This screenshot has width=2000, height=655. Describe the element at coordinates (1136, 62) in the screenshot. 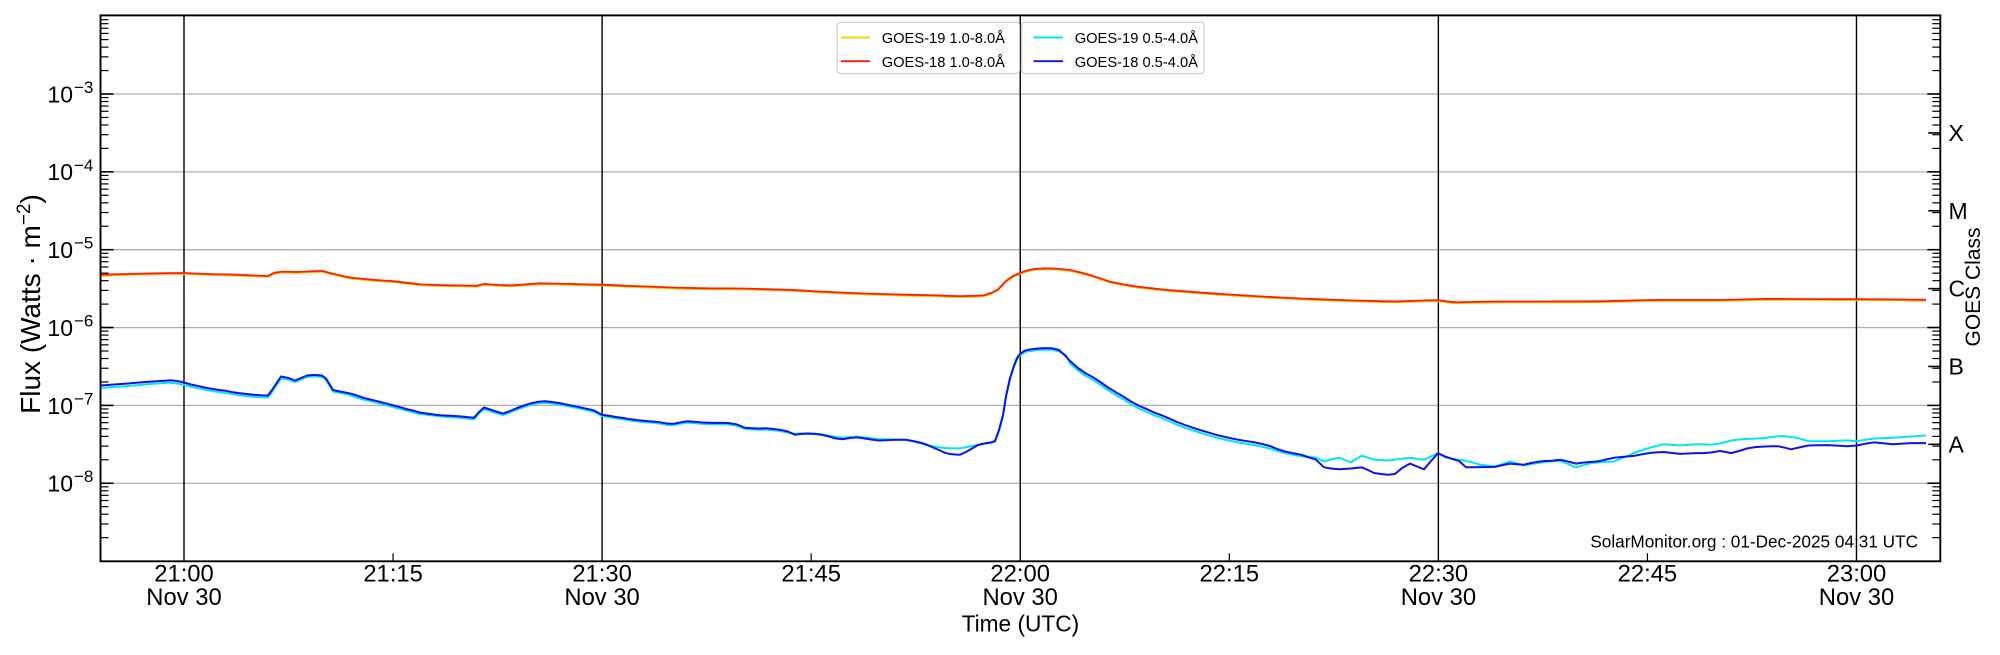

I see `svg-text: GOES-18 0.5-4.0Å` at that location.